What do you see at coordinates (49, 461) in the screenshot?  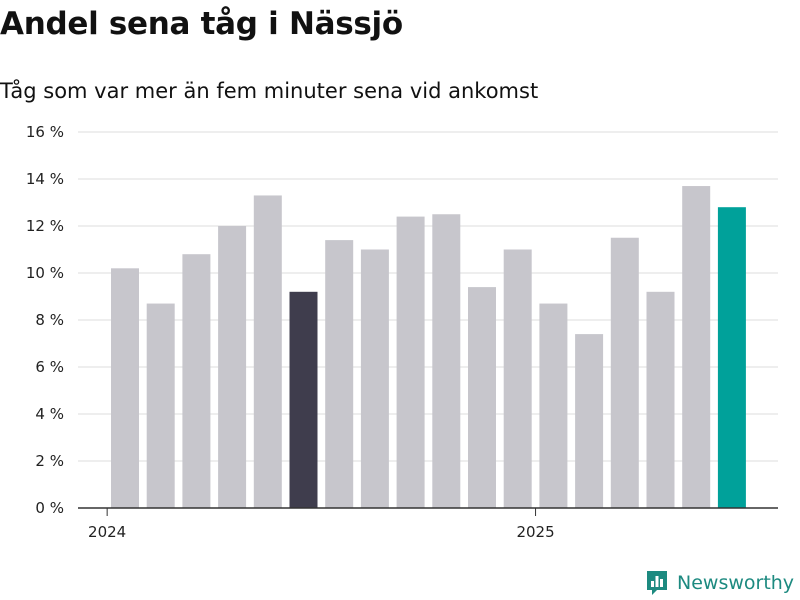 I see `y-tick-label: 2 %` at bounding box center [49, 461].